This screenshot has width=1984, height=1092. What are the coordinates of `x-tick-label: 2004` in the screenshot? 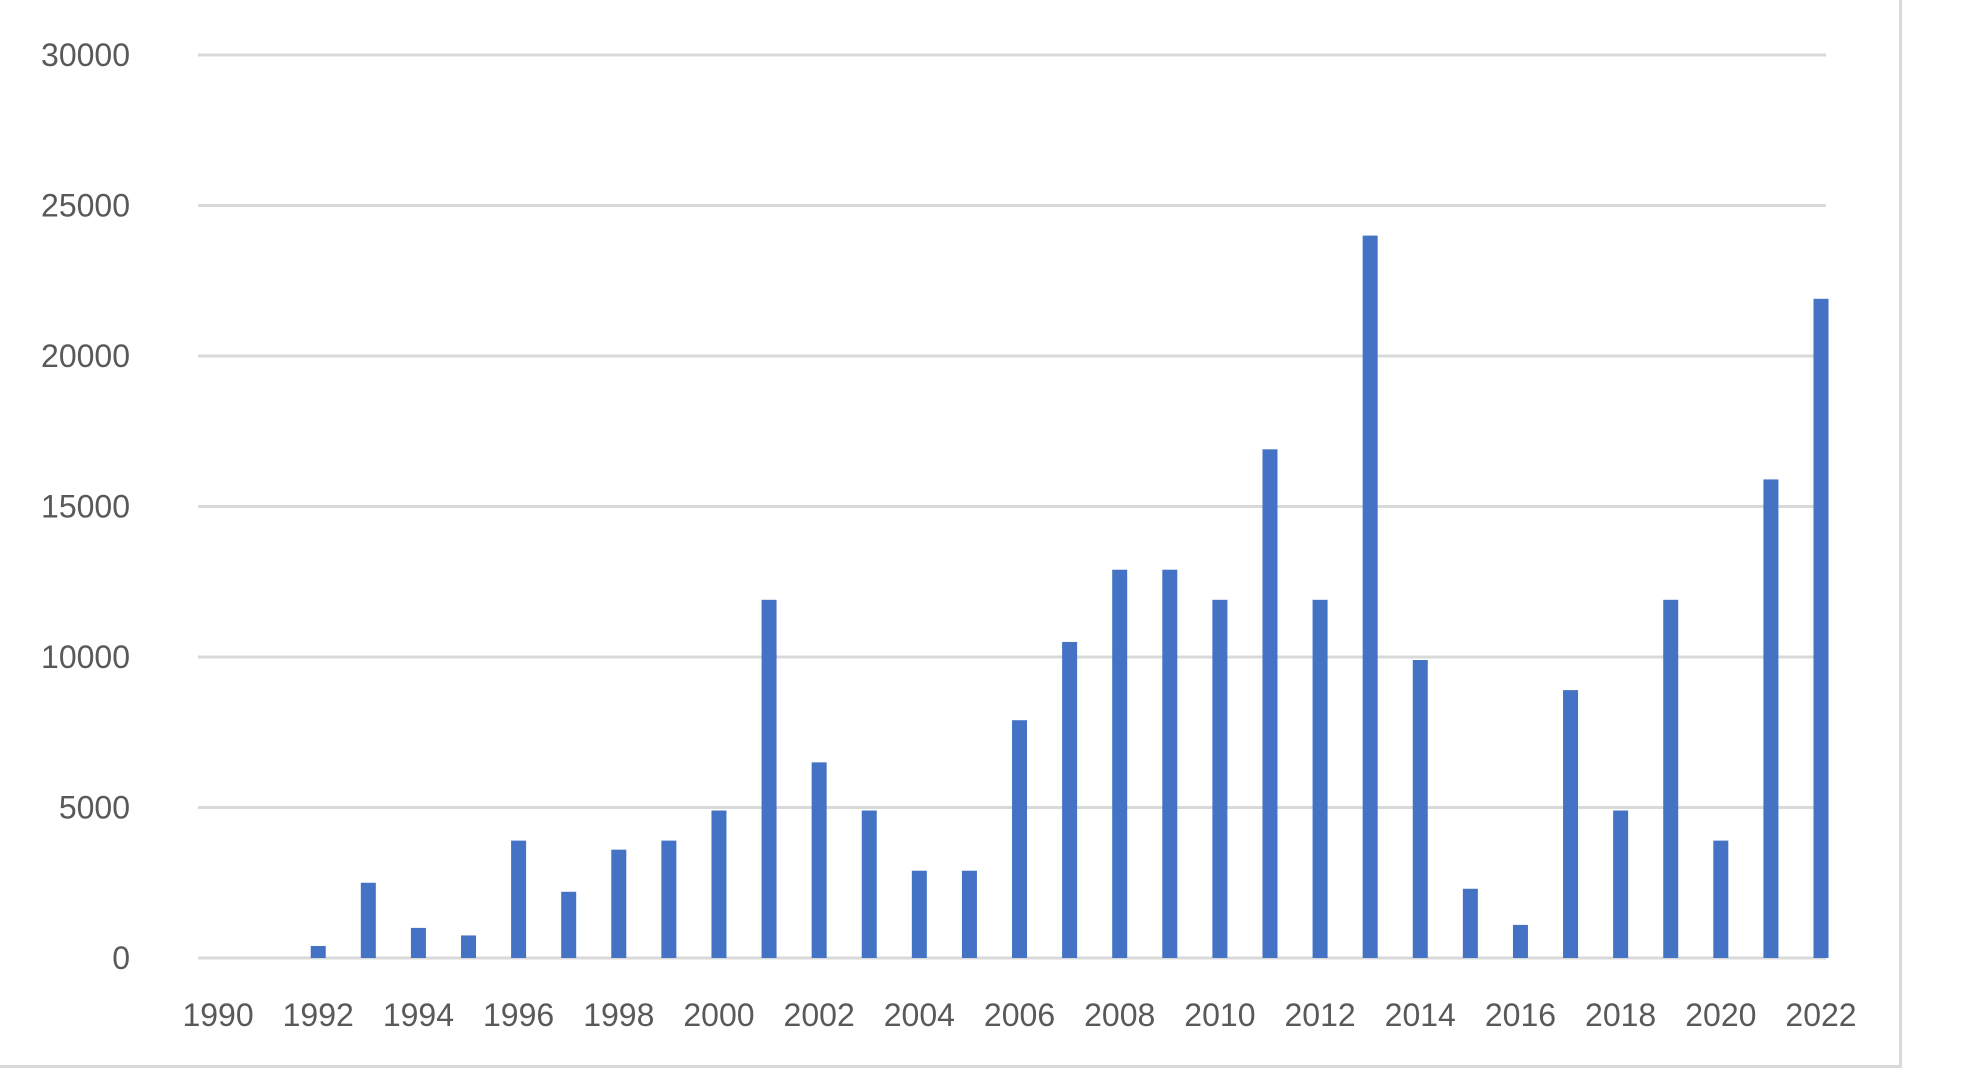 It's located at (919, 1015).